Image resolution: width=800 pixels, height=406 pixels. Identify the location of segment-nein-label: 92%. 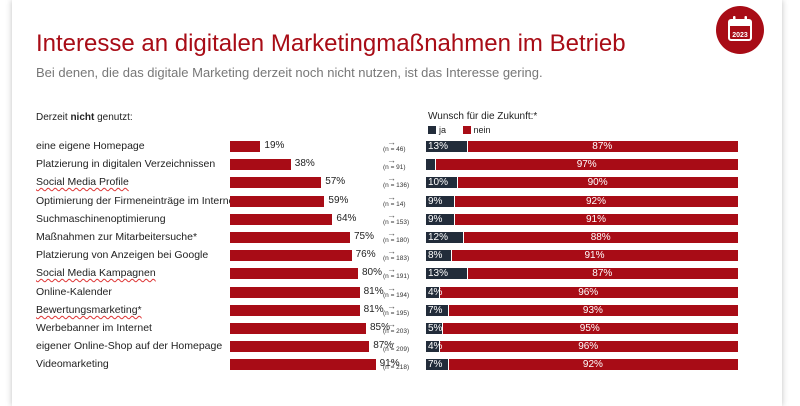
(592, 364).